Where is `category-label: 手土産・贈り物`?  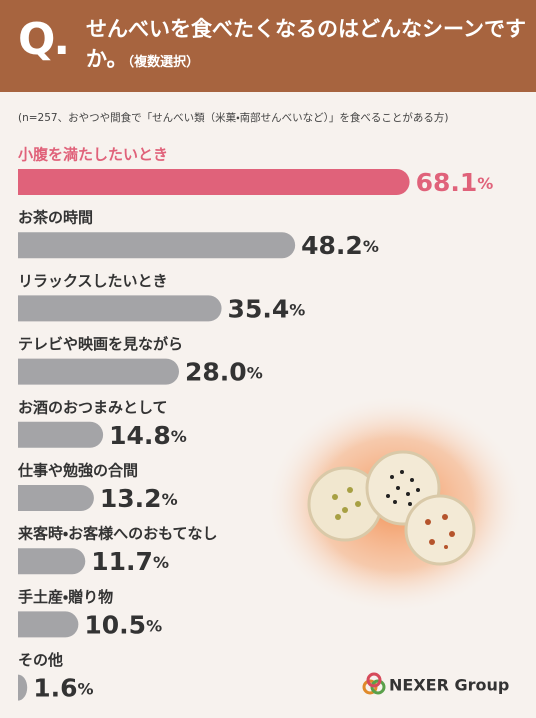
category-label: 手土産・贈り物 is located at coordinates (65, 597).